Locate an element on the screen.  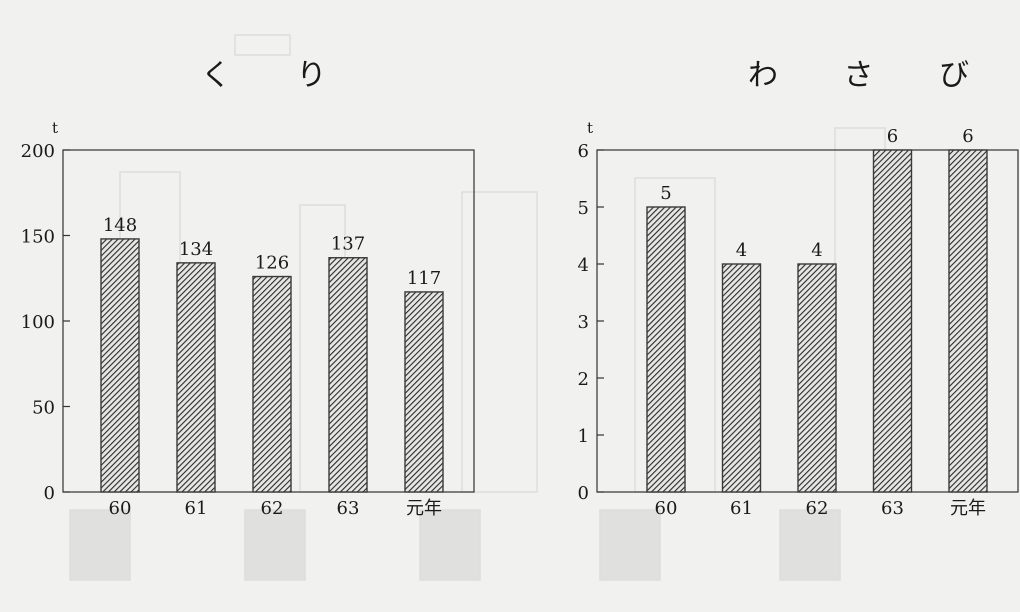
y-tick-label: 6 is located at coordinates (583, 151).